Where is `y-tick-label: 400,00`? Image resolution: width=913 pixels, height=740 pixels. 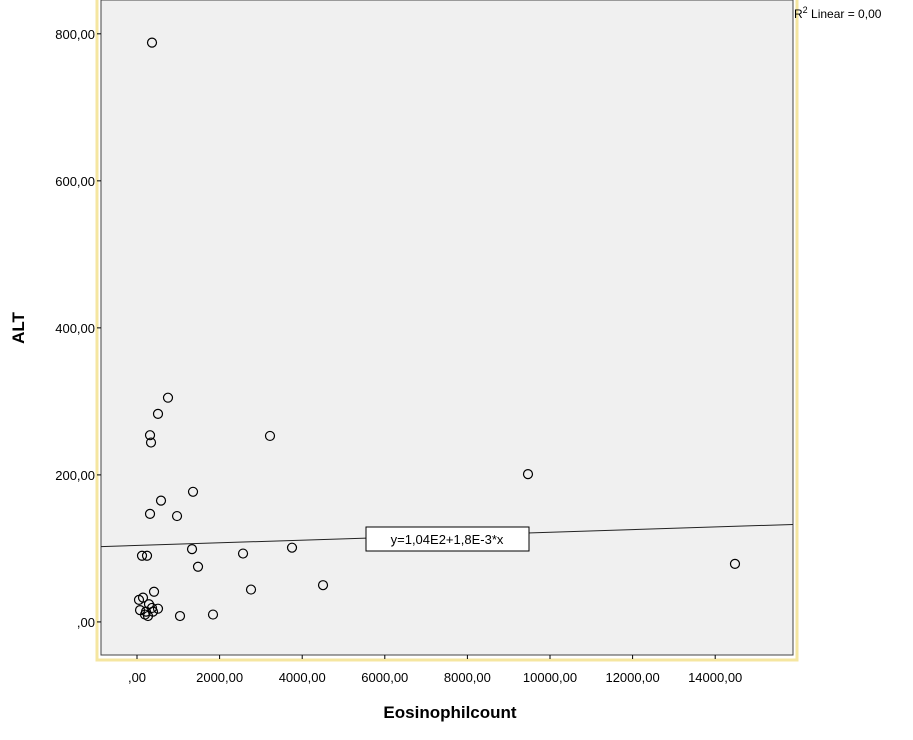 y-tick-label: 400,00 is located at coordinates (75, 328).